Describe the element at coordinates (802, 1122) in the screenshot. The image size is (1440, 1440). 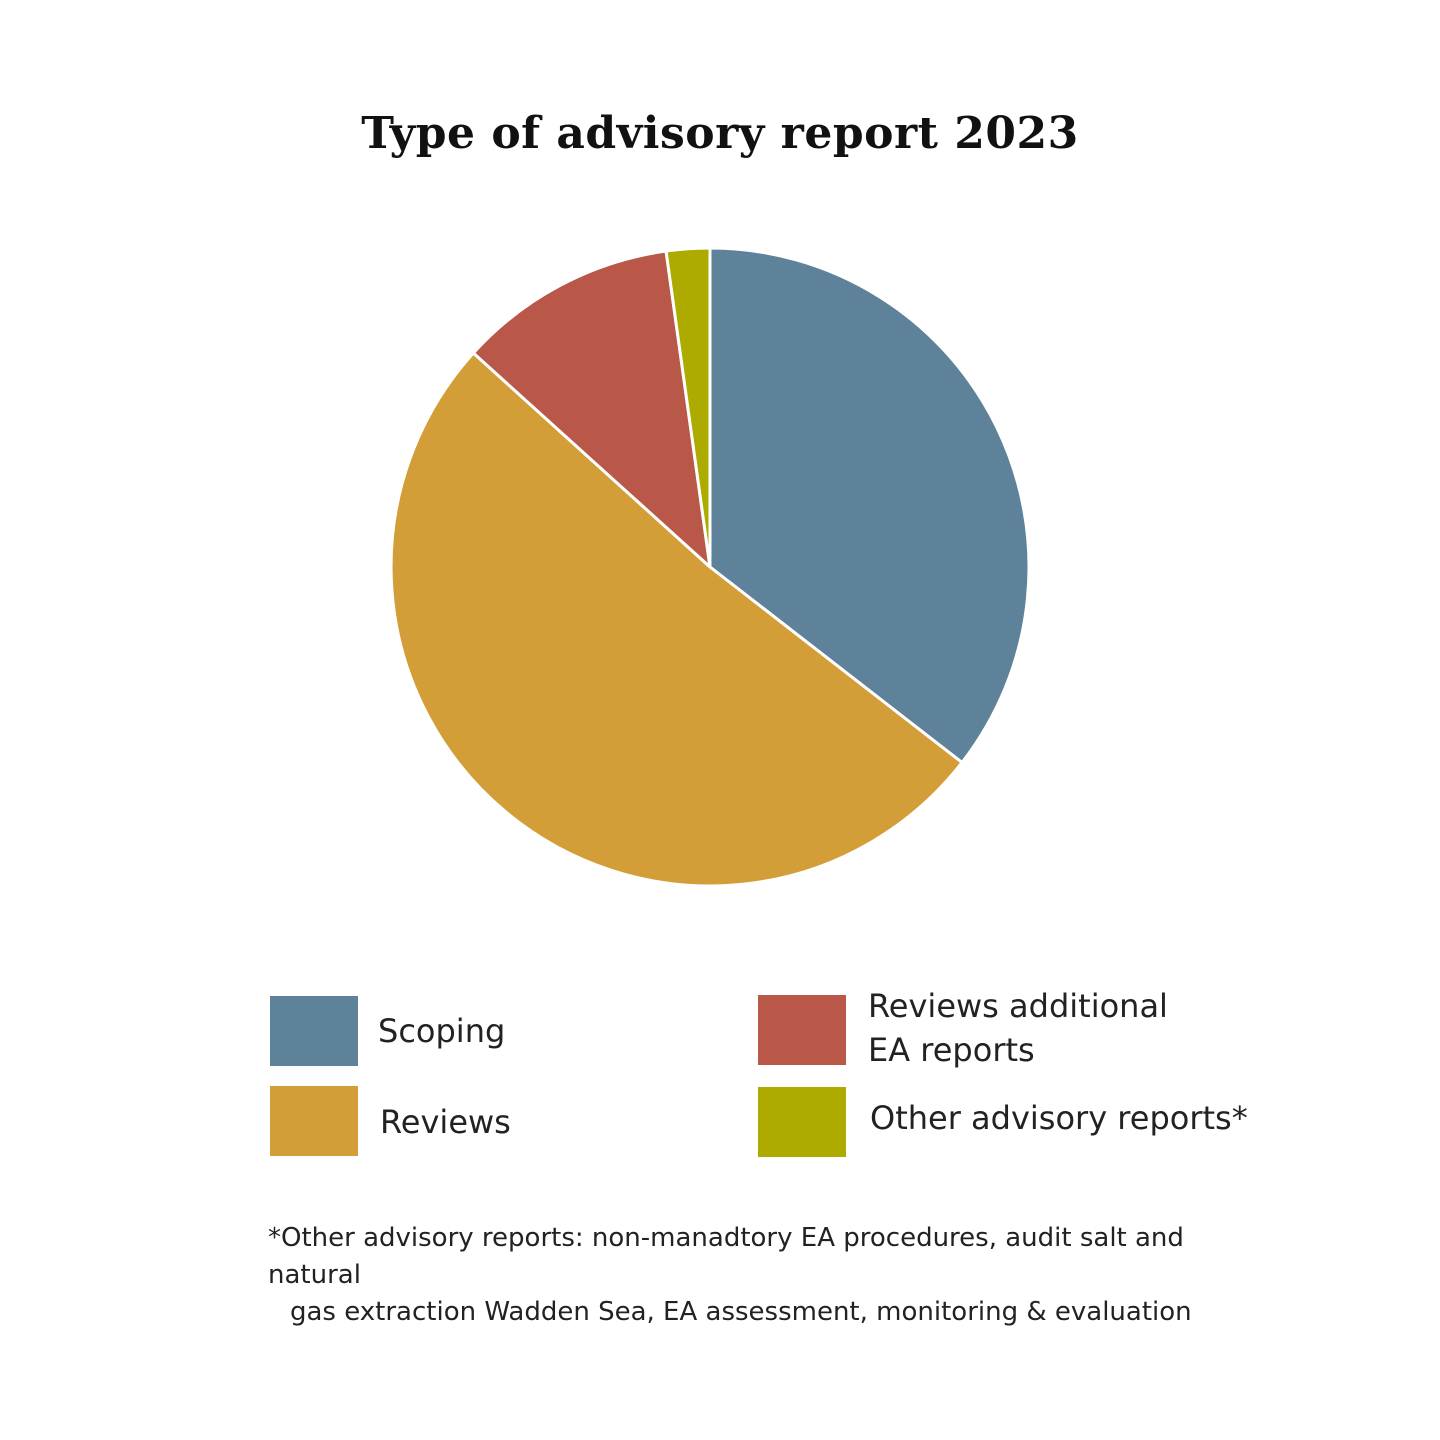
I see `legend-swatch-other-advisory-reports` at that location.